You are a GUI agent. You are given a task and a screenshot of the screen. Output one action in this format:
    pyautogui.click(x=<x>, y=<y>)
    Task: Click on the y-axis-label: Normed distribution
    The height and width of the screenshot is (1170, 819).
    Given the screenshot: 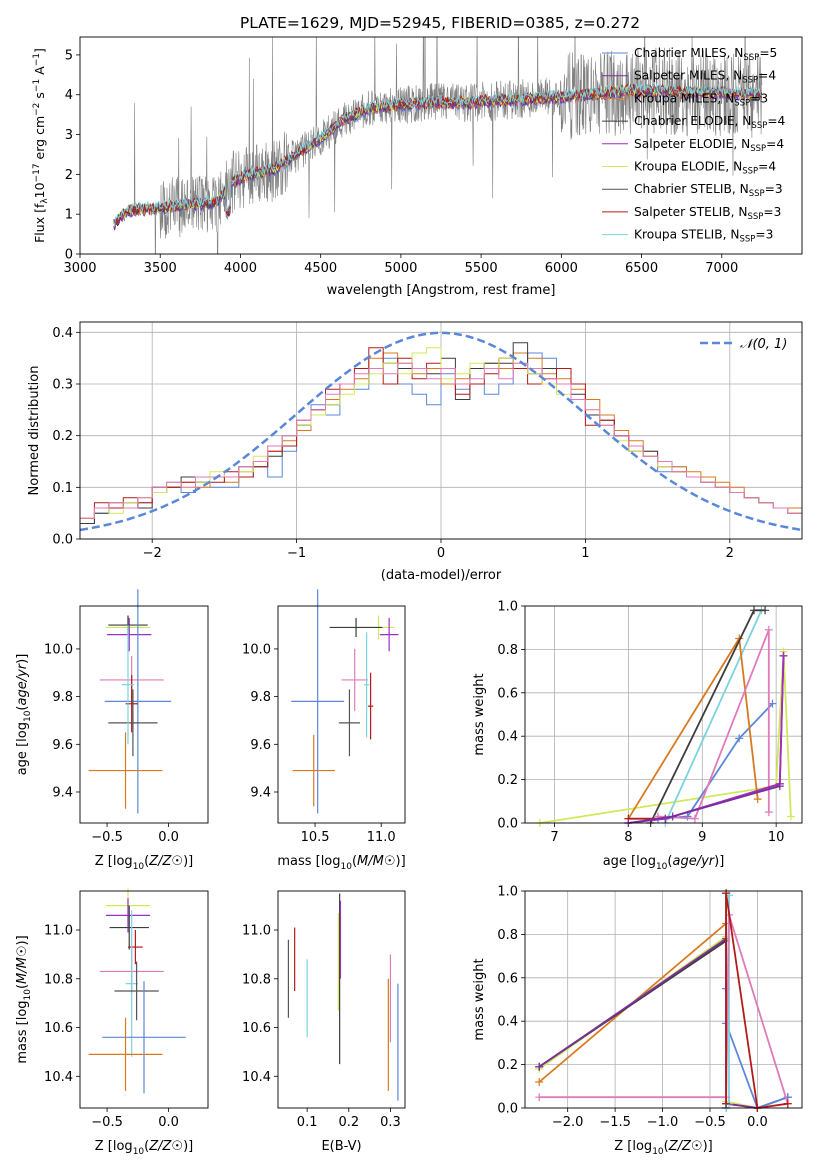 What is the action you would take?
    pyautogui.click(x=34, y=431)
    